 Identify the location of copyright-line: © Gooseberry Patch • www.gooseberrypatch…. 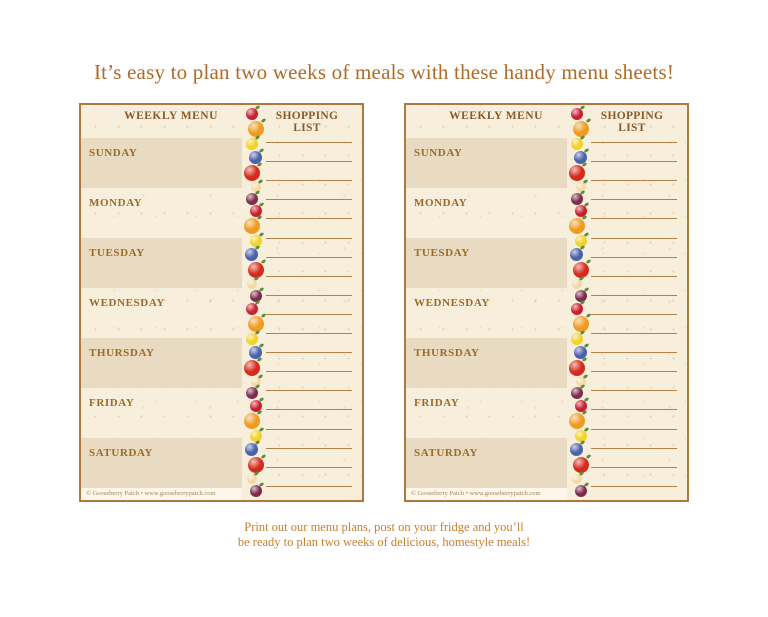
(486, 494).